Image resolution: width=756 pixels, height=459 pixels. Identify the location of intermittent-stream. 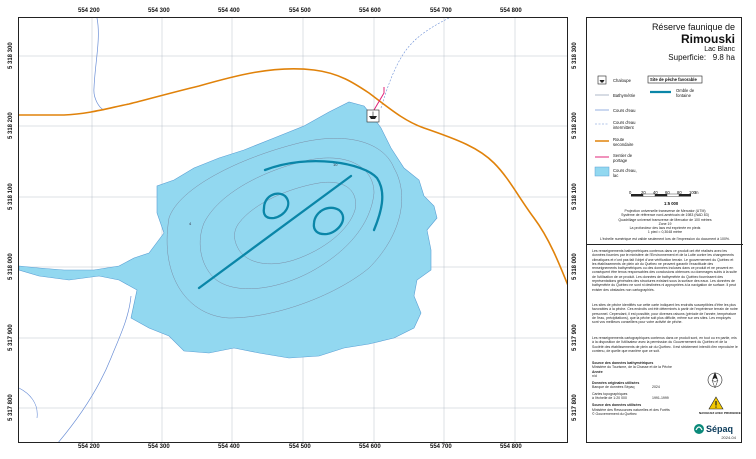
(415, 63).